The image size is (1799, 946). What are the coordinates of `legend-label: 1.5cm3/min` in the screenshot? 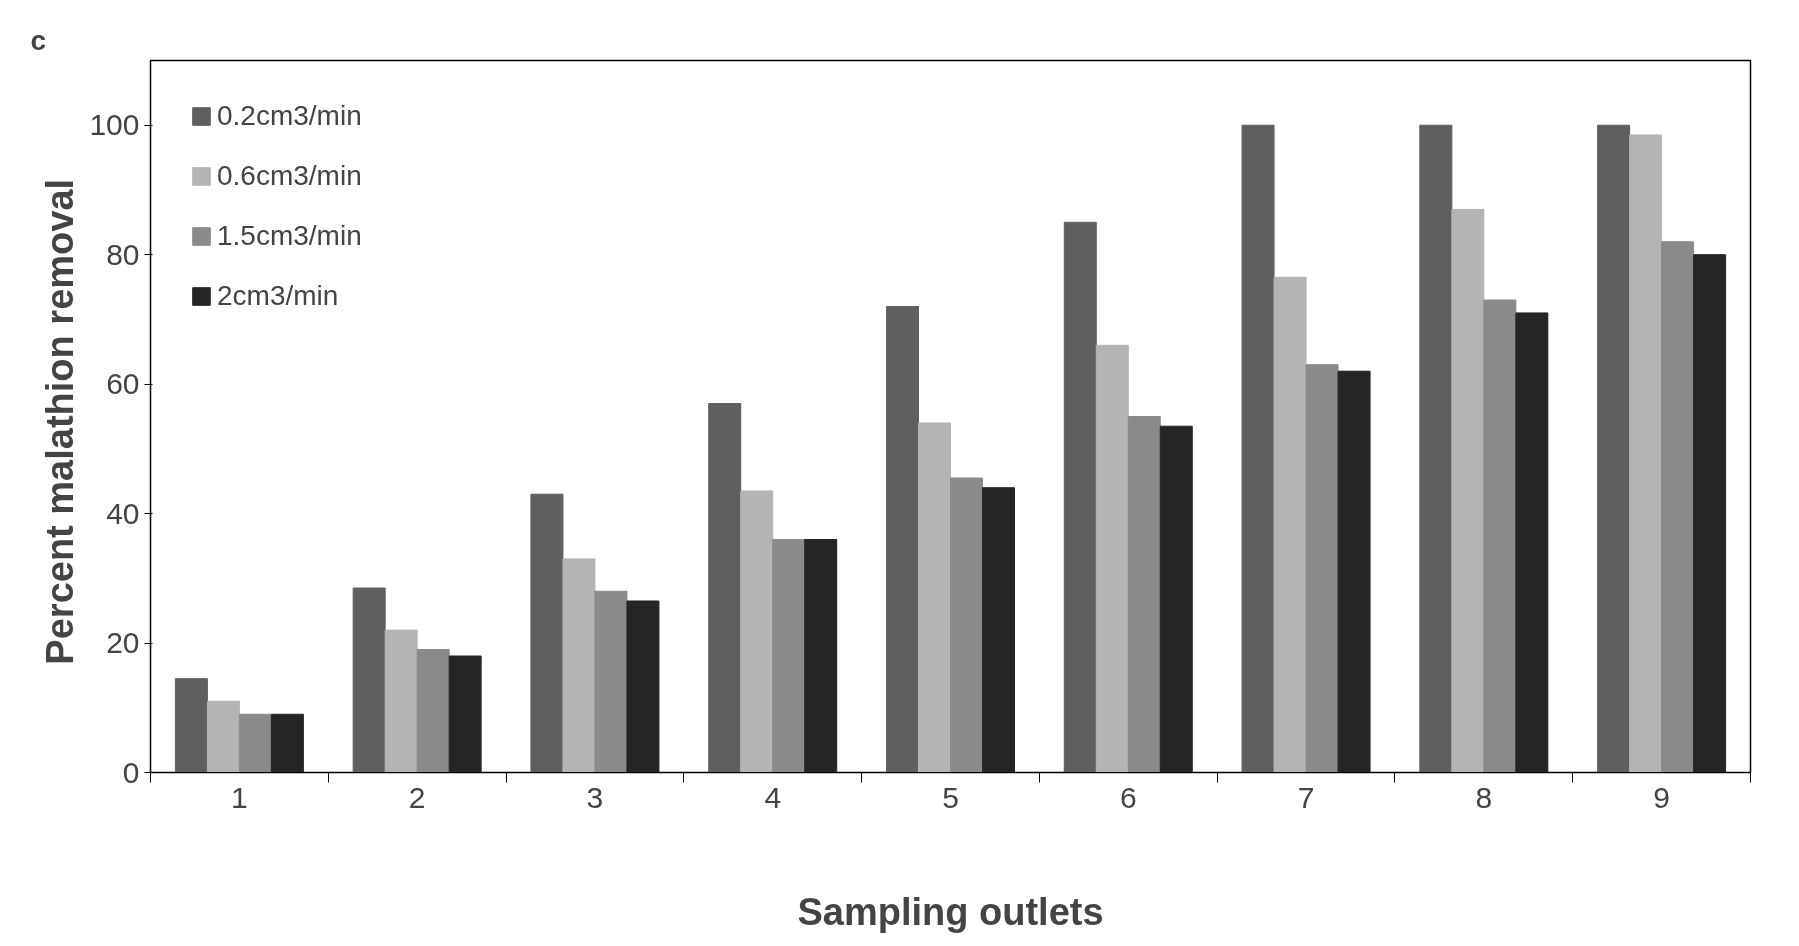 It's located at (289, 236).